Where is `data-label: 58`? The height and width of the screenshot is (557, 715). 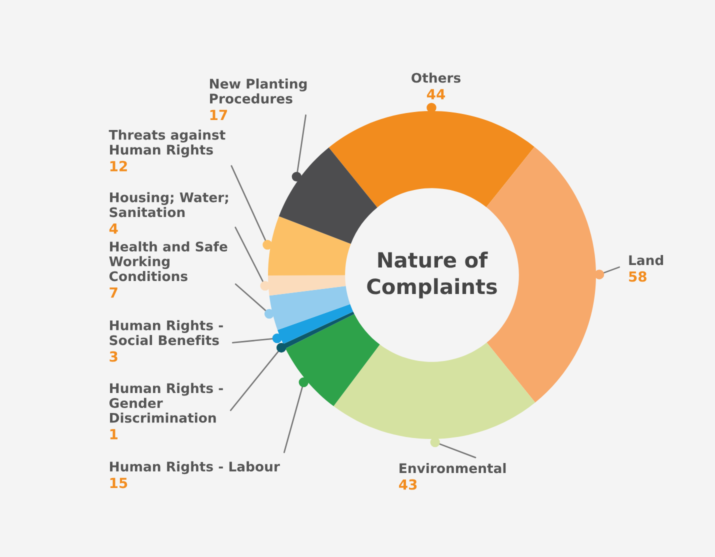
data-label: 58 is located at coordinates (637, 276).